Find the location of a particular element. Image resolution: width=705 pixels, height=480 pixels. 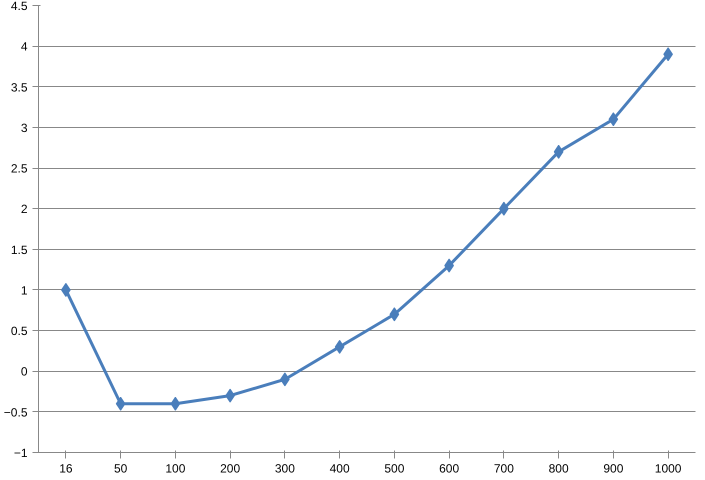

x-tick-label: 600 is located at coordinates (449, 469).